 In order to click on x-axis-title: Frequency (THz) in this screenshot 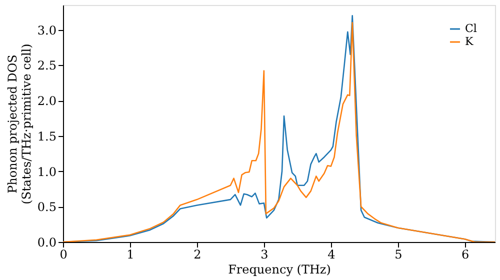, I will do `click(279, 269)`.